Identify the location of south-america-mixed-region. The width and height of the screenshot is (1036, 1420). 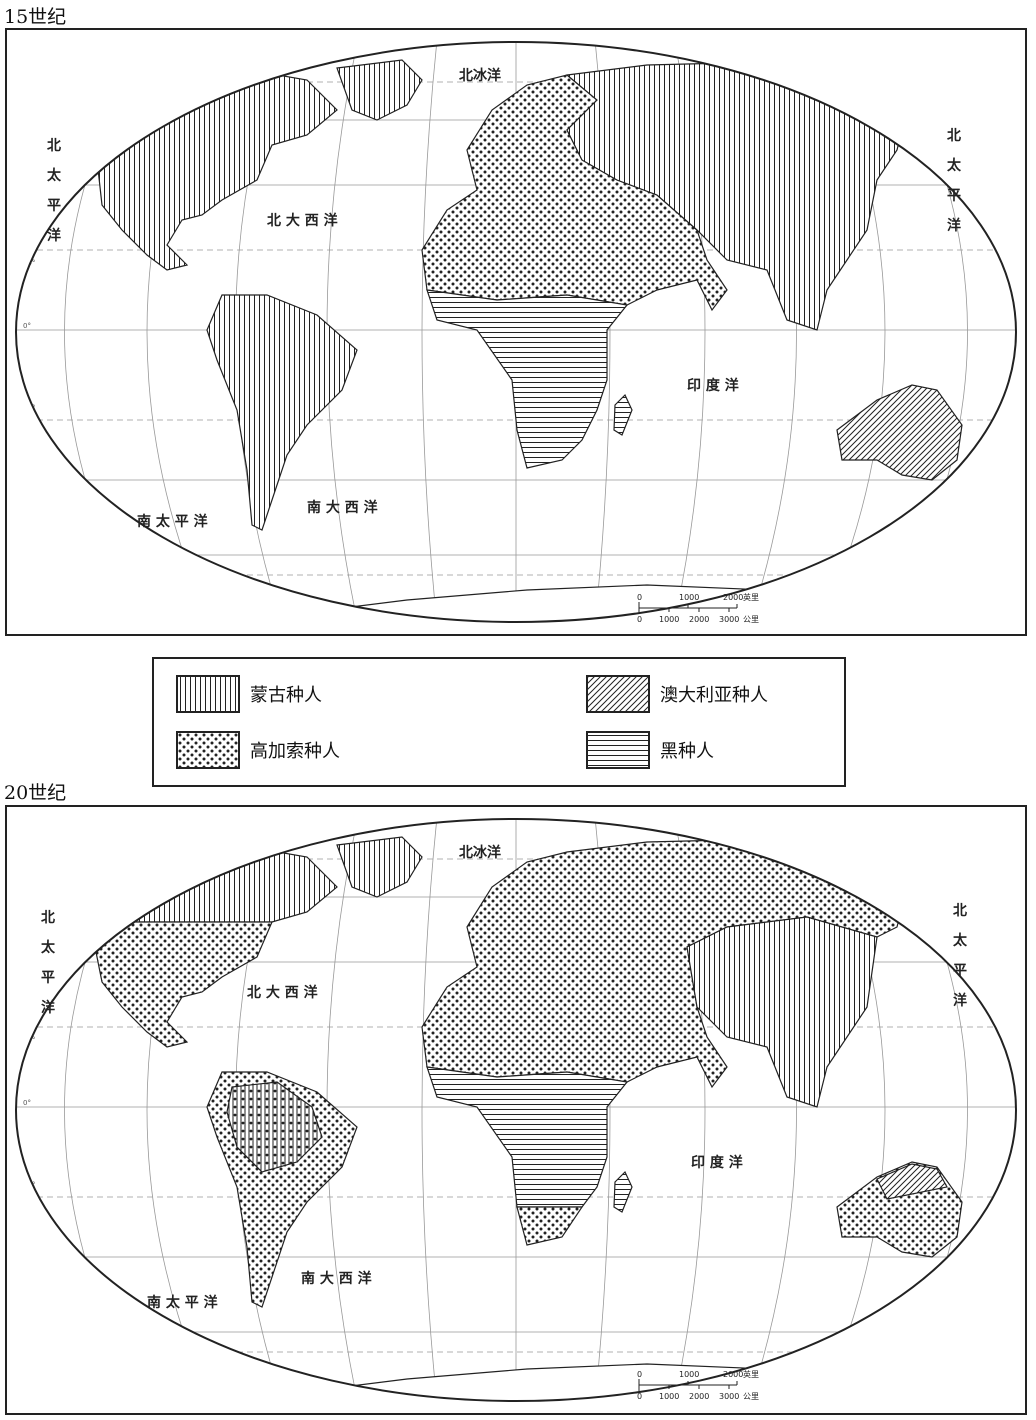
(274, 1127).